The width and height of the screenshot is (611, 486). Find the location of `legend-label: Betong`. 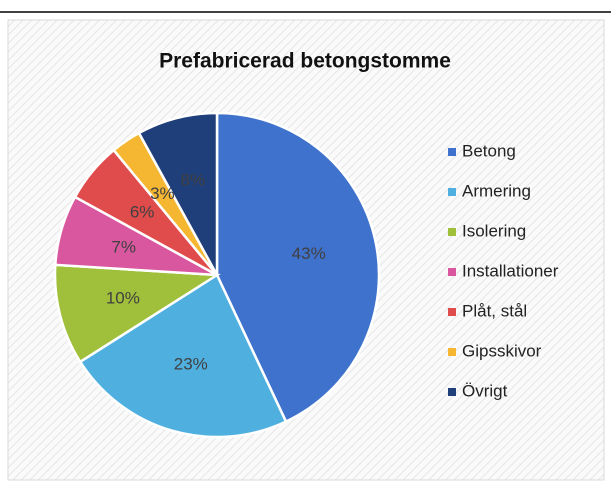

legend-label: Betong is located at coordinates (489, 150).